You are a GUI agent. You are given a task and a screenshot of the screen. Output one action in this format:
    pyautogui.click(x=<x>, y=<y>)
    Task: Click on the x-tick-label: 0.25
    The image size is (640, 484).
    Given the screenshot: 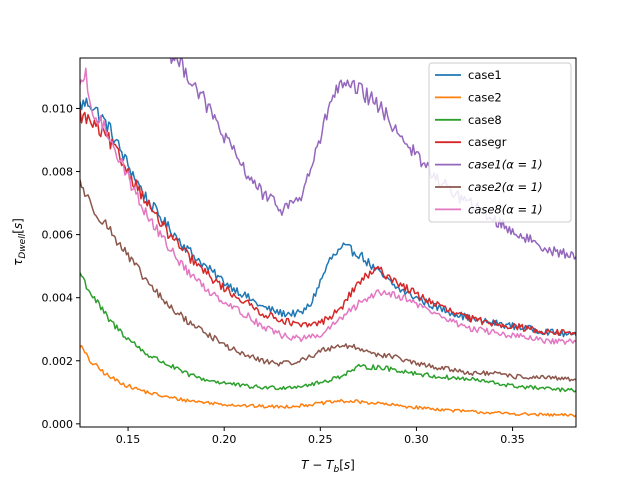 What is the action you would take?
    pyautogui.click(x=320, y=439)
    